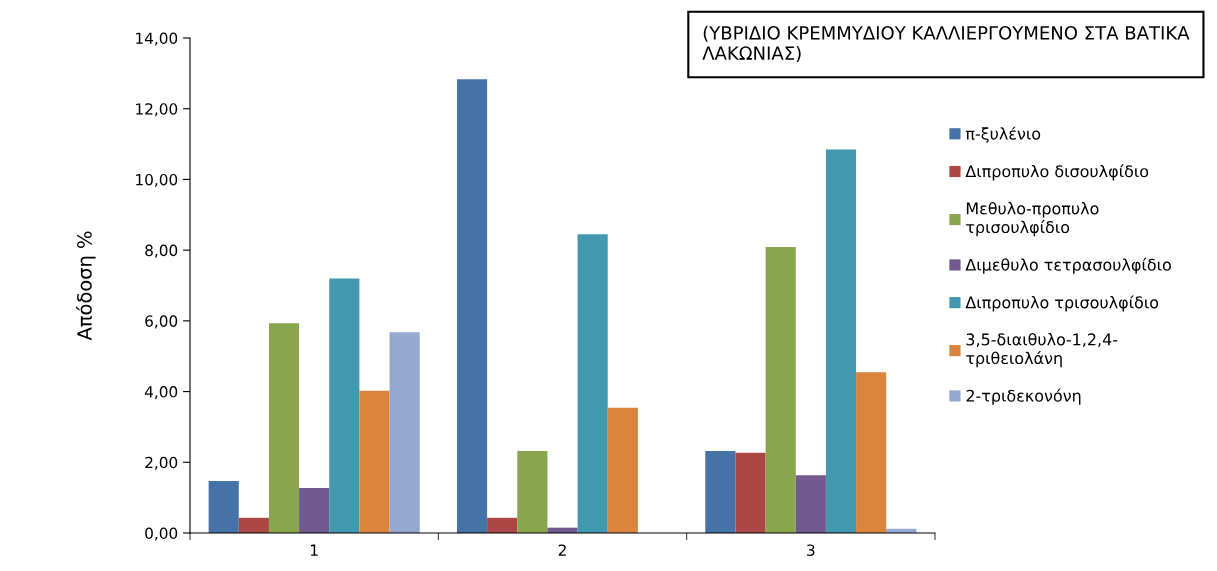 This screenshot has height=571, width=1217. I want to click on chart-title: (ΥΒΡΙΔΙΟ ΚΡΕΜΜΥΔΙΟΥ ΚΑΛΛΙΕΡΓΟΥΜΕΝΟ ΣΤΑ ΒΑΤΙΚΑ ΛΑΚΩΝΙΑΣ), so click(946, 44).